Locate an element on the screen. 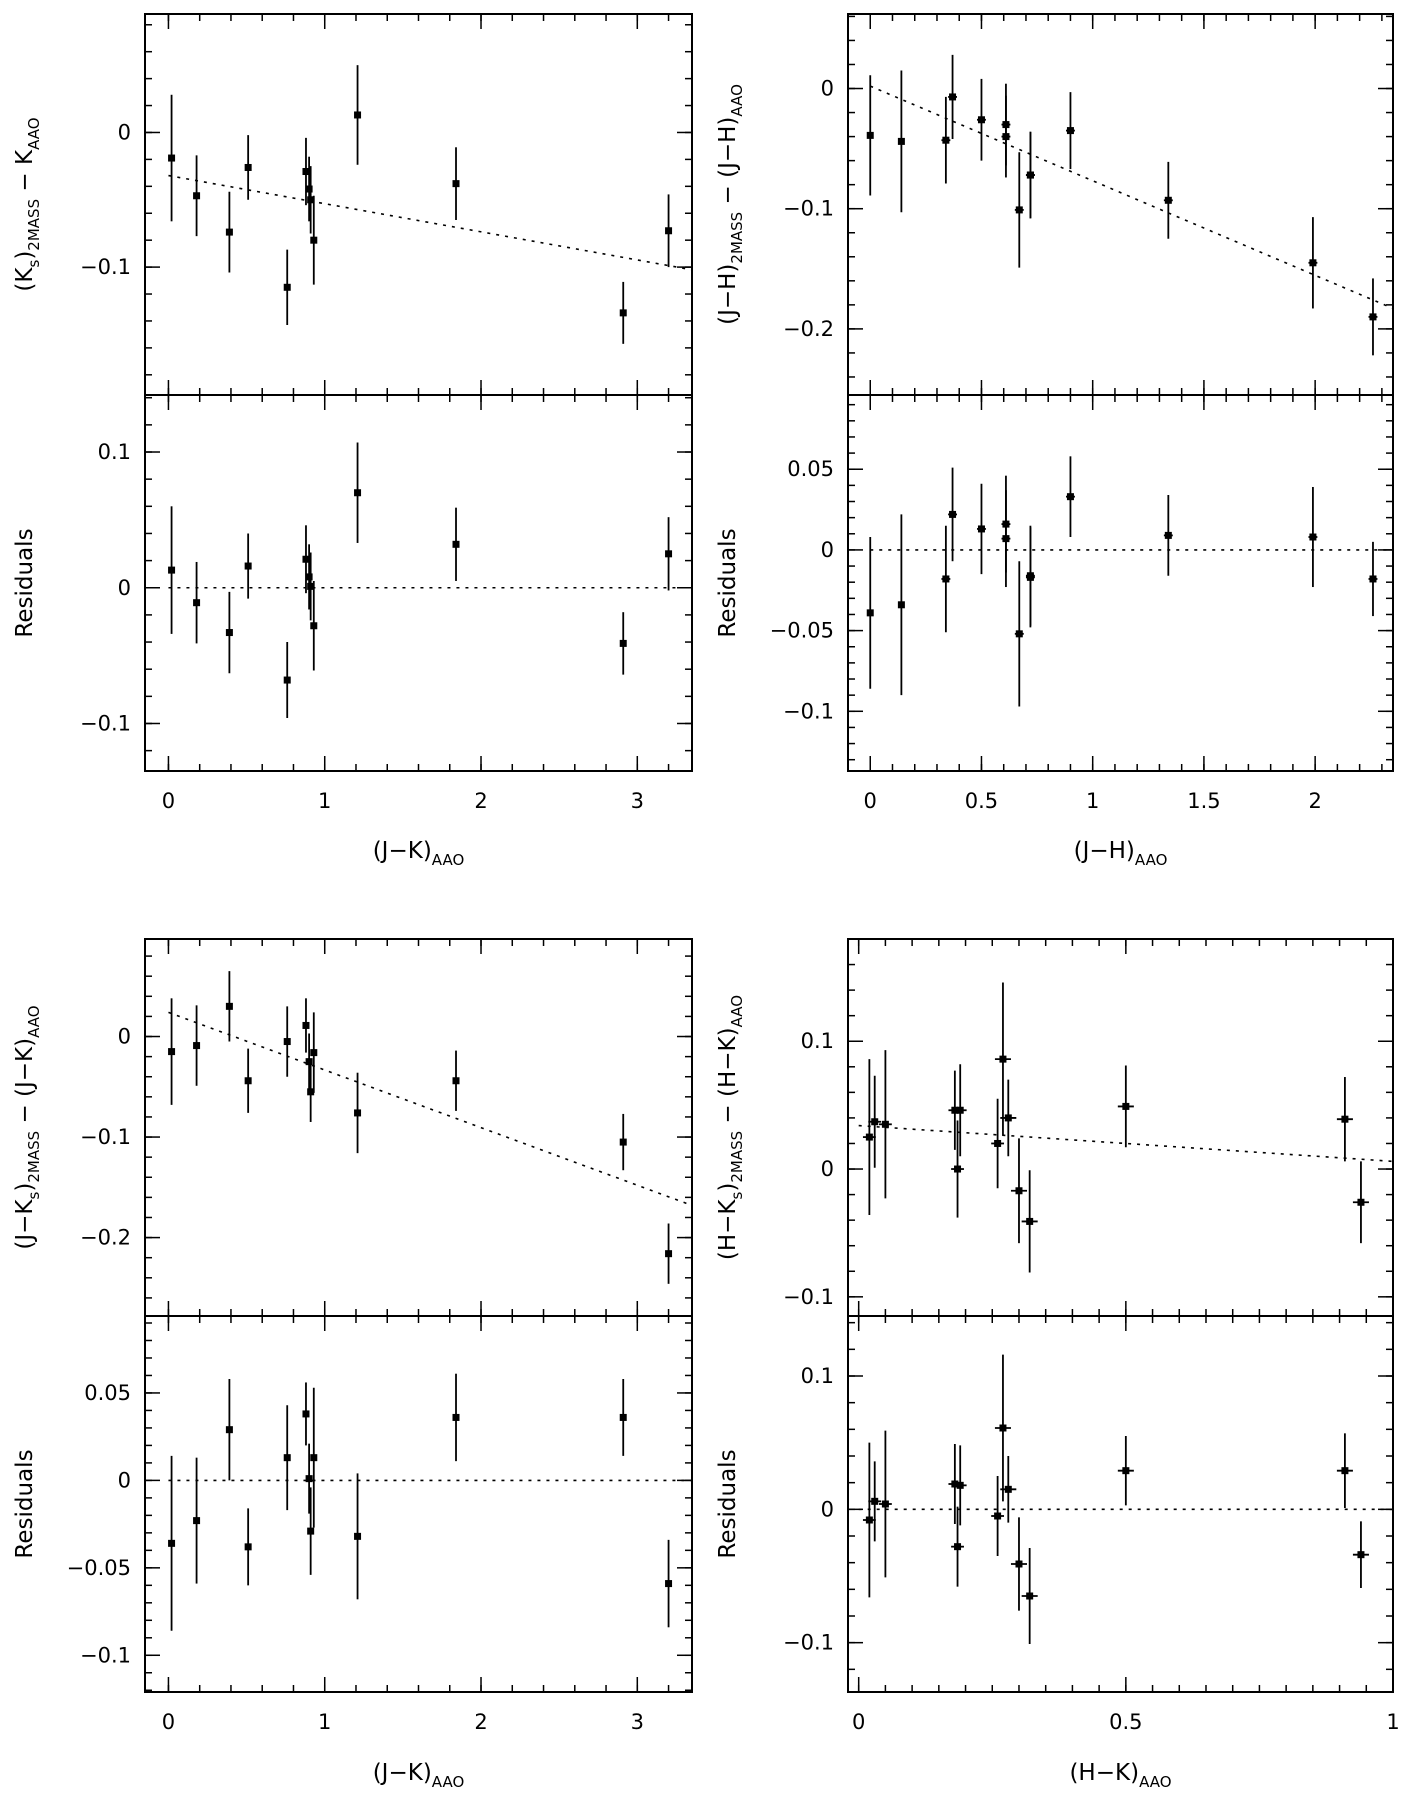 The height and width of the screenshot is (1805, 1405). y-axis-label: (Ks)2MASS − KAAO is located at coordinates (27, 204).